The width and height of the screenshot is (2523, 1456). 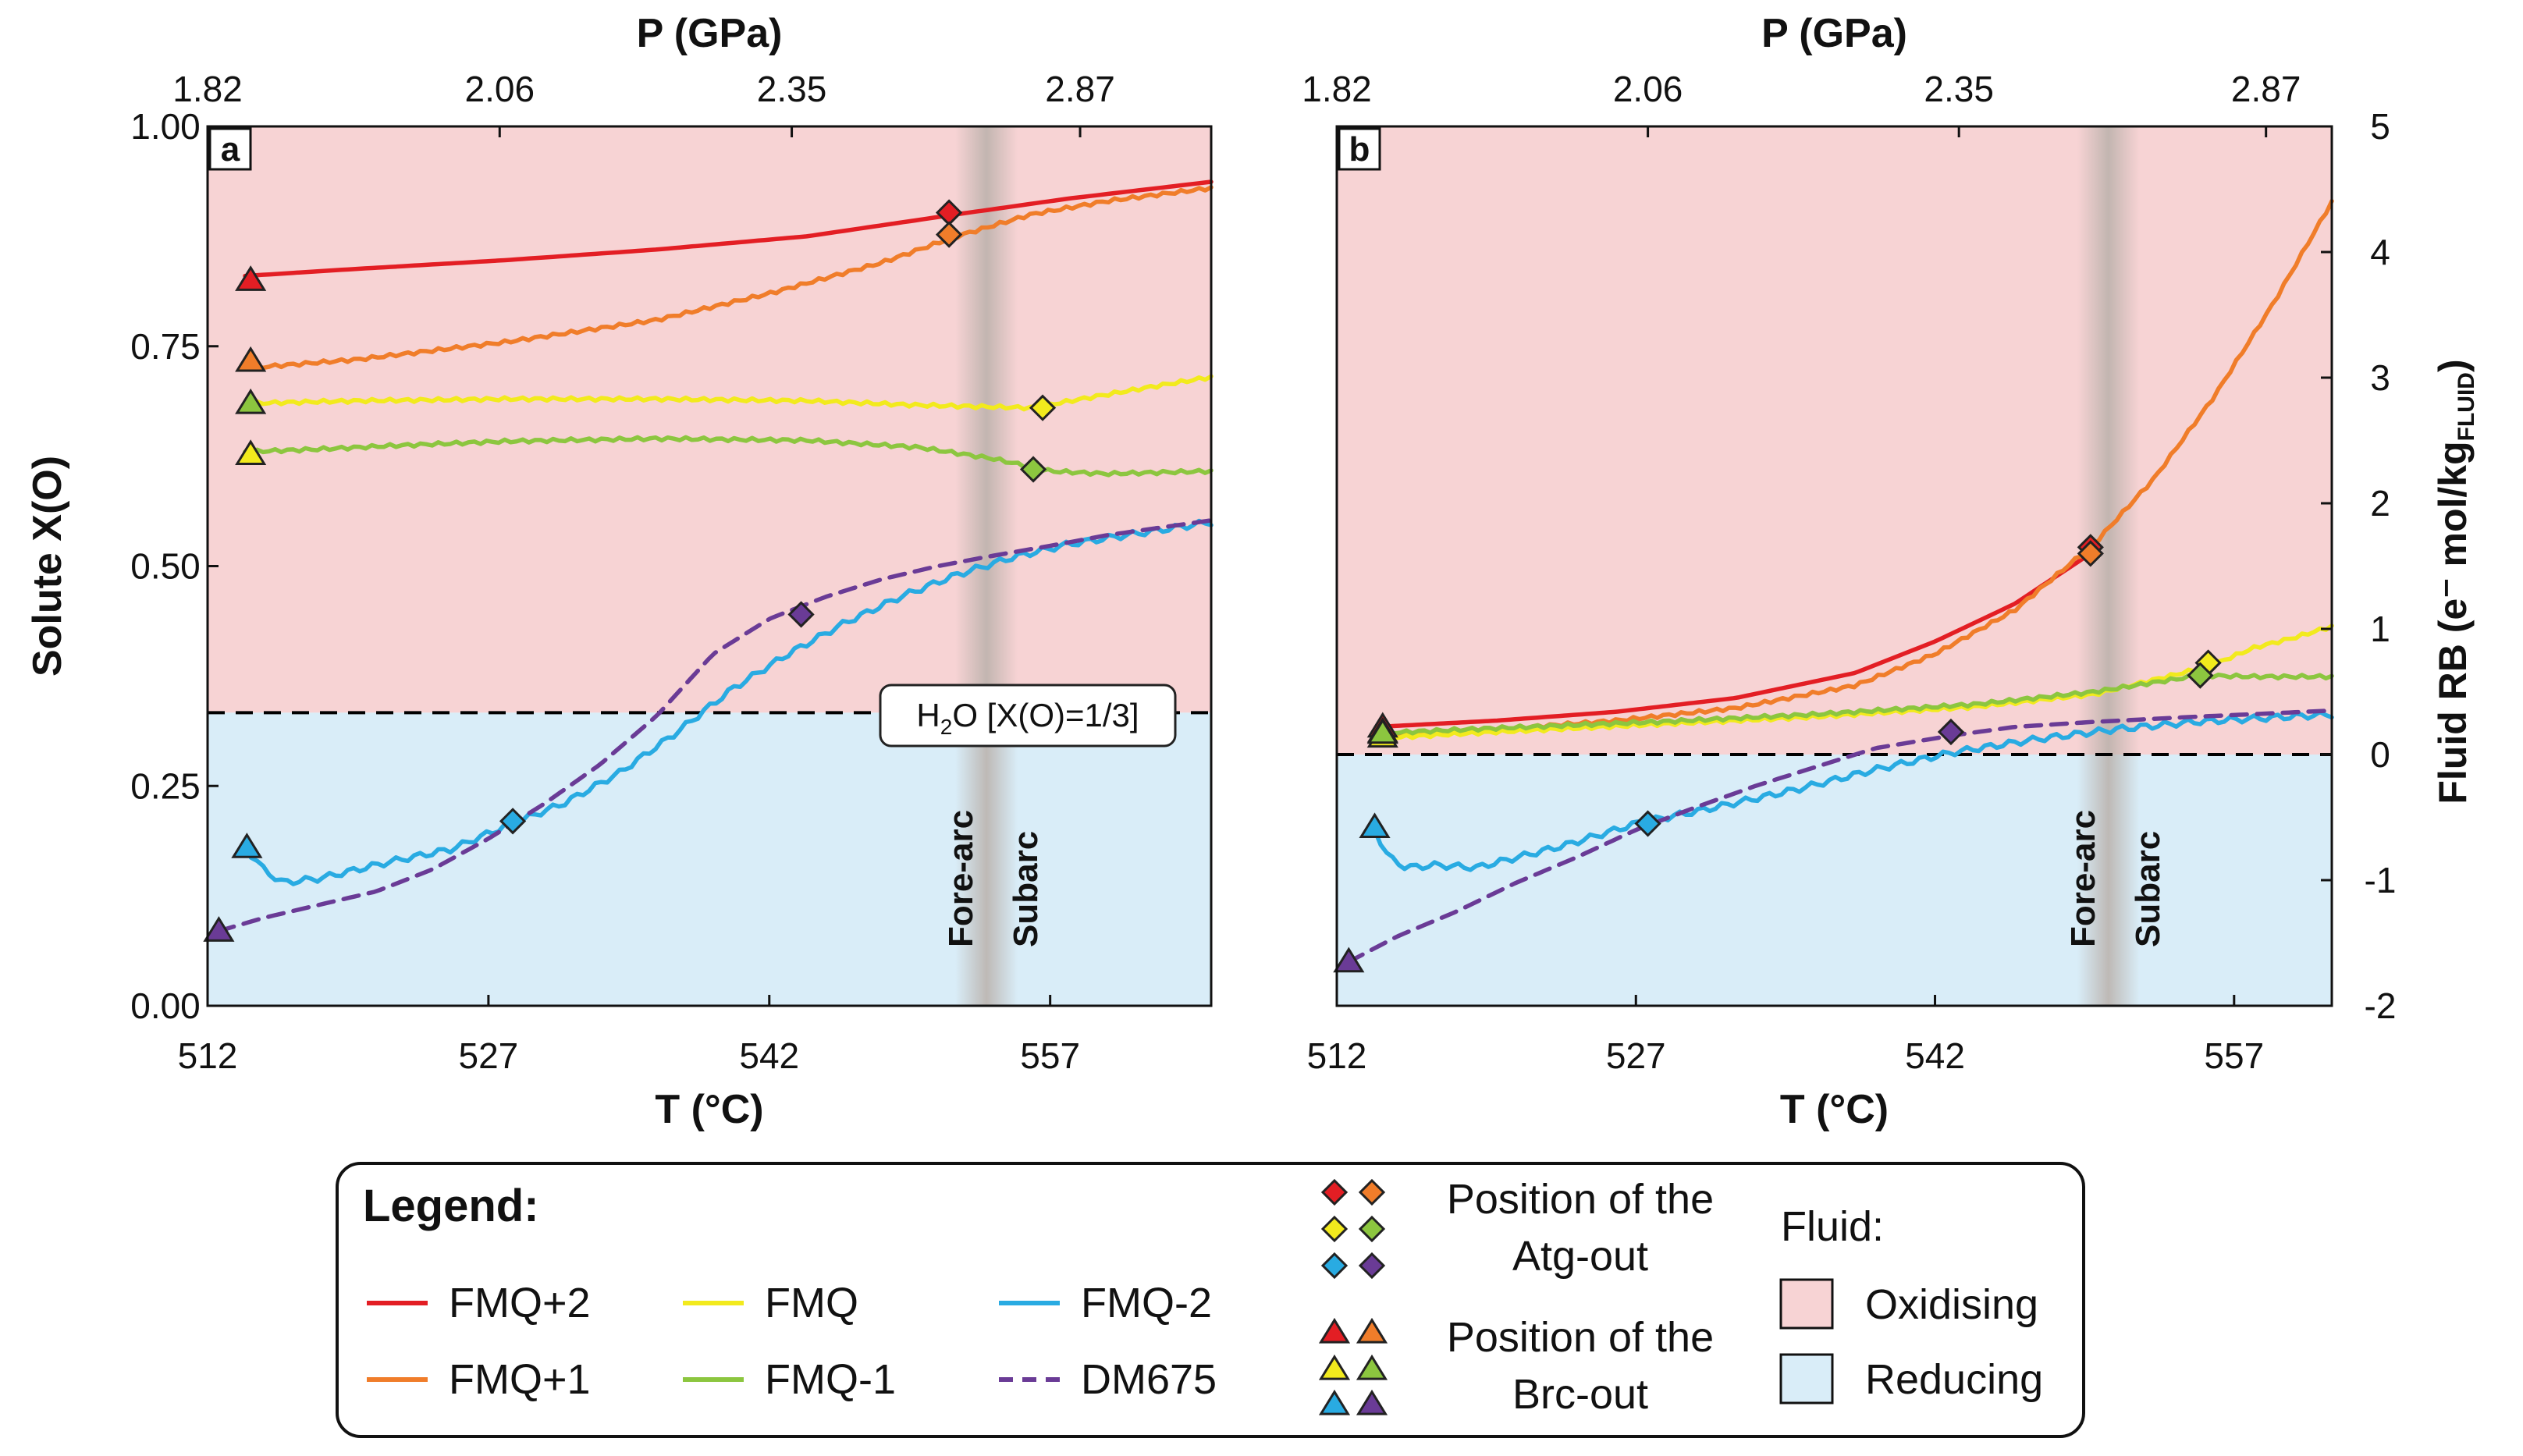 I want to click on legend-title: Legend:, so click(x=451, y=1206).